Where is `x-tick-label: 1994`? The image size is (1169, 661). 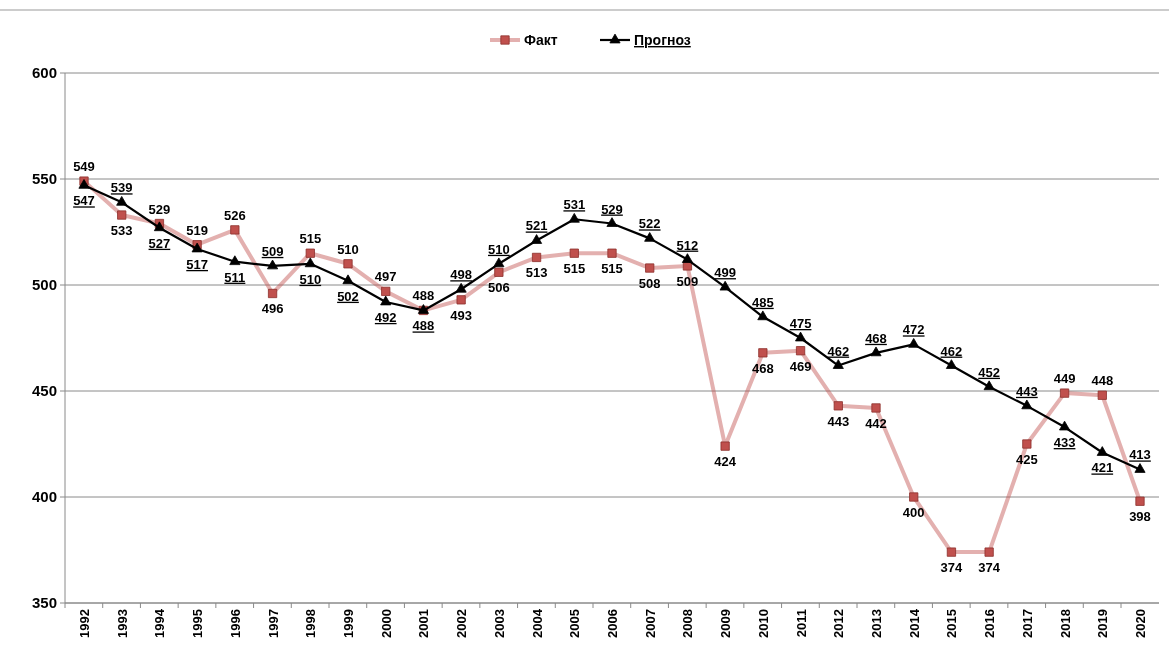 x-tick-label: 1994 is located at coordinates (160, 623).